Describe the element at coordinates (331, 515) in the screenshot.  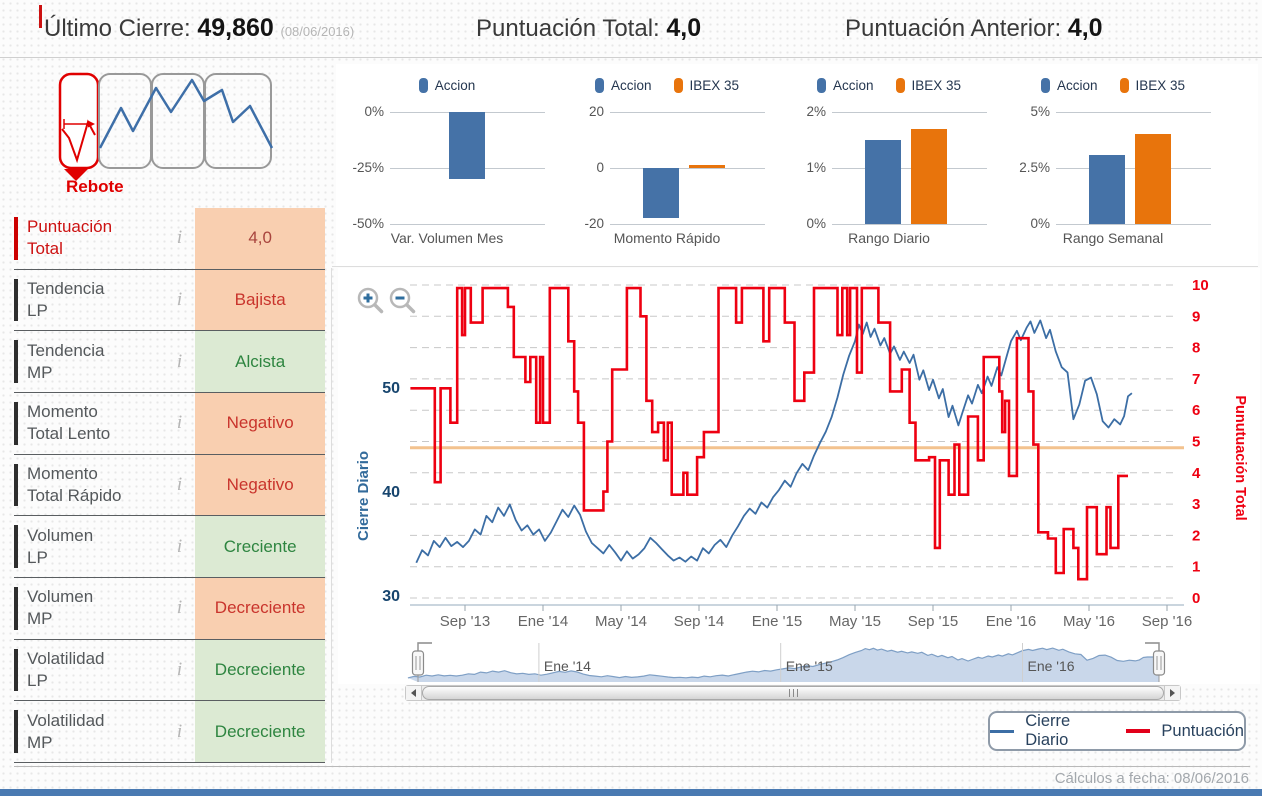
I see `vertical-separator` at that location.